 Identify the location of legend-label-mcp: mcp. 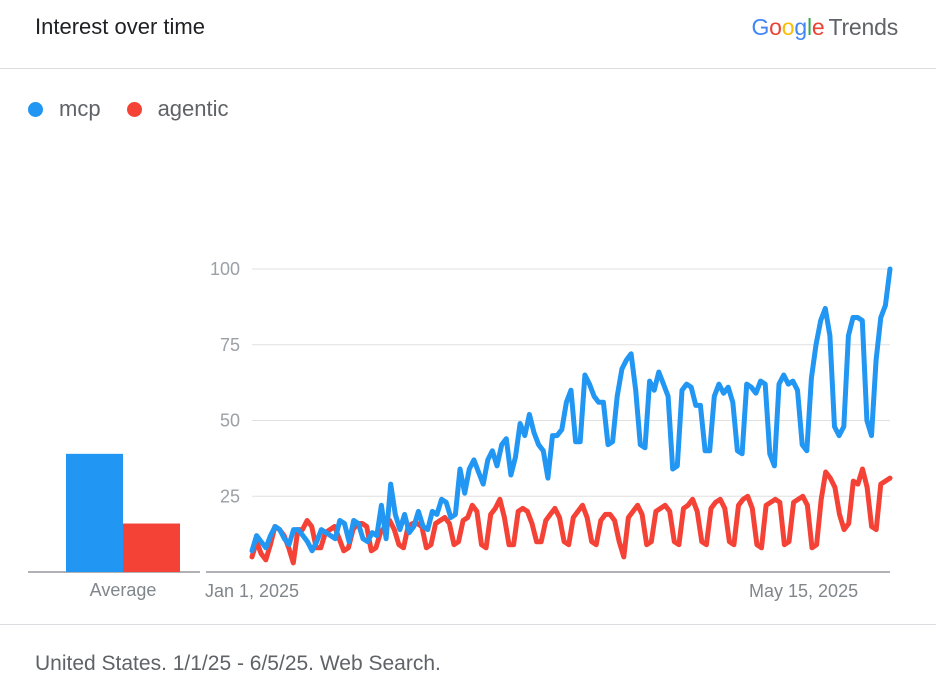
(80, 108).